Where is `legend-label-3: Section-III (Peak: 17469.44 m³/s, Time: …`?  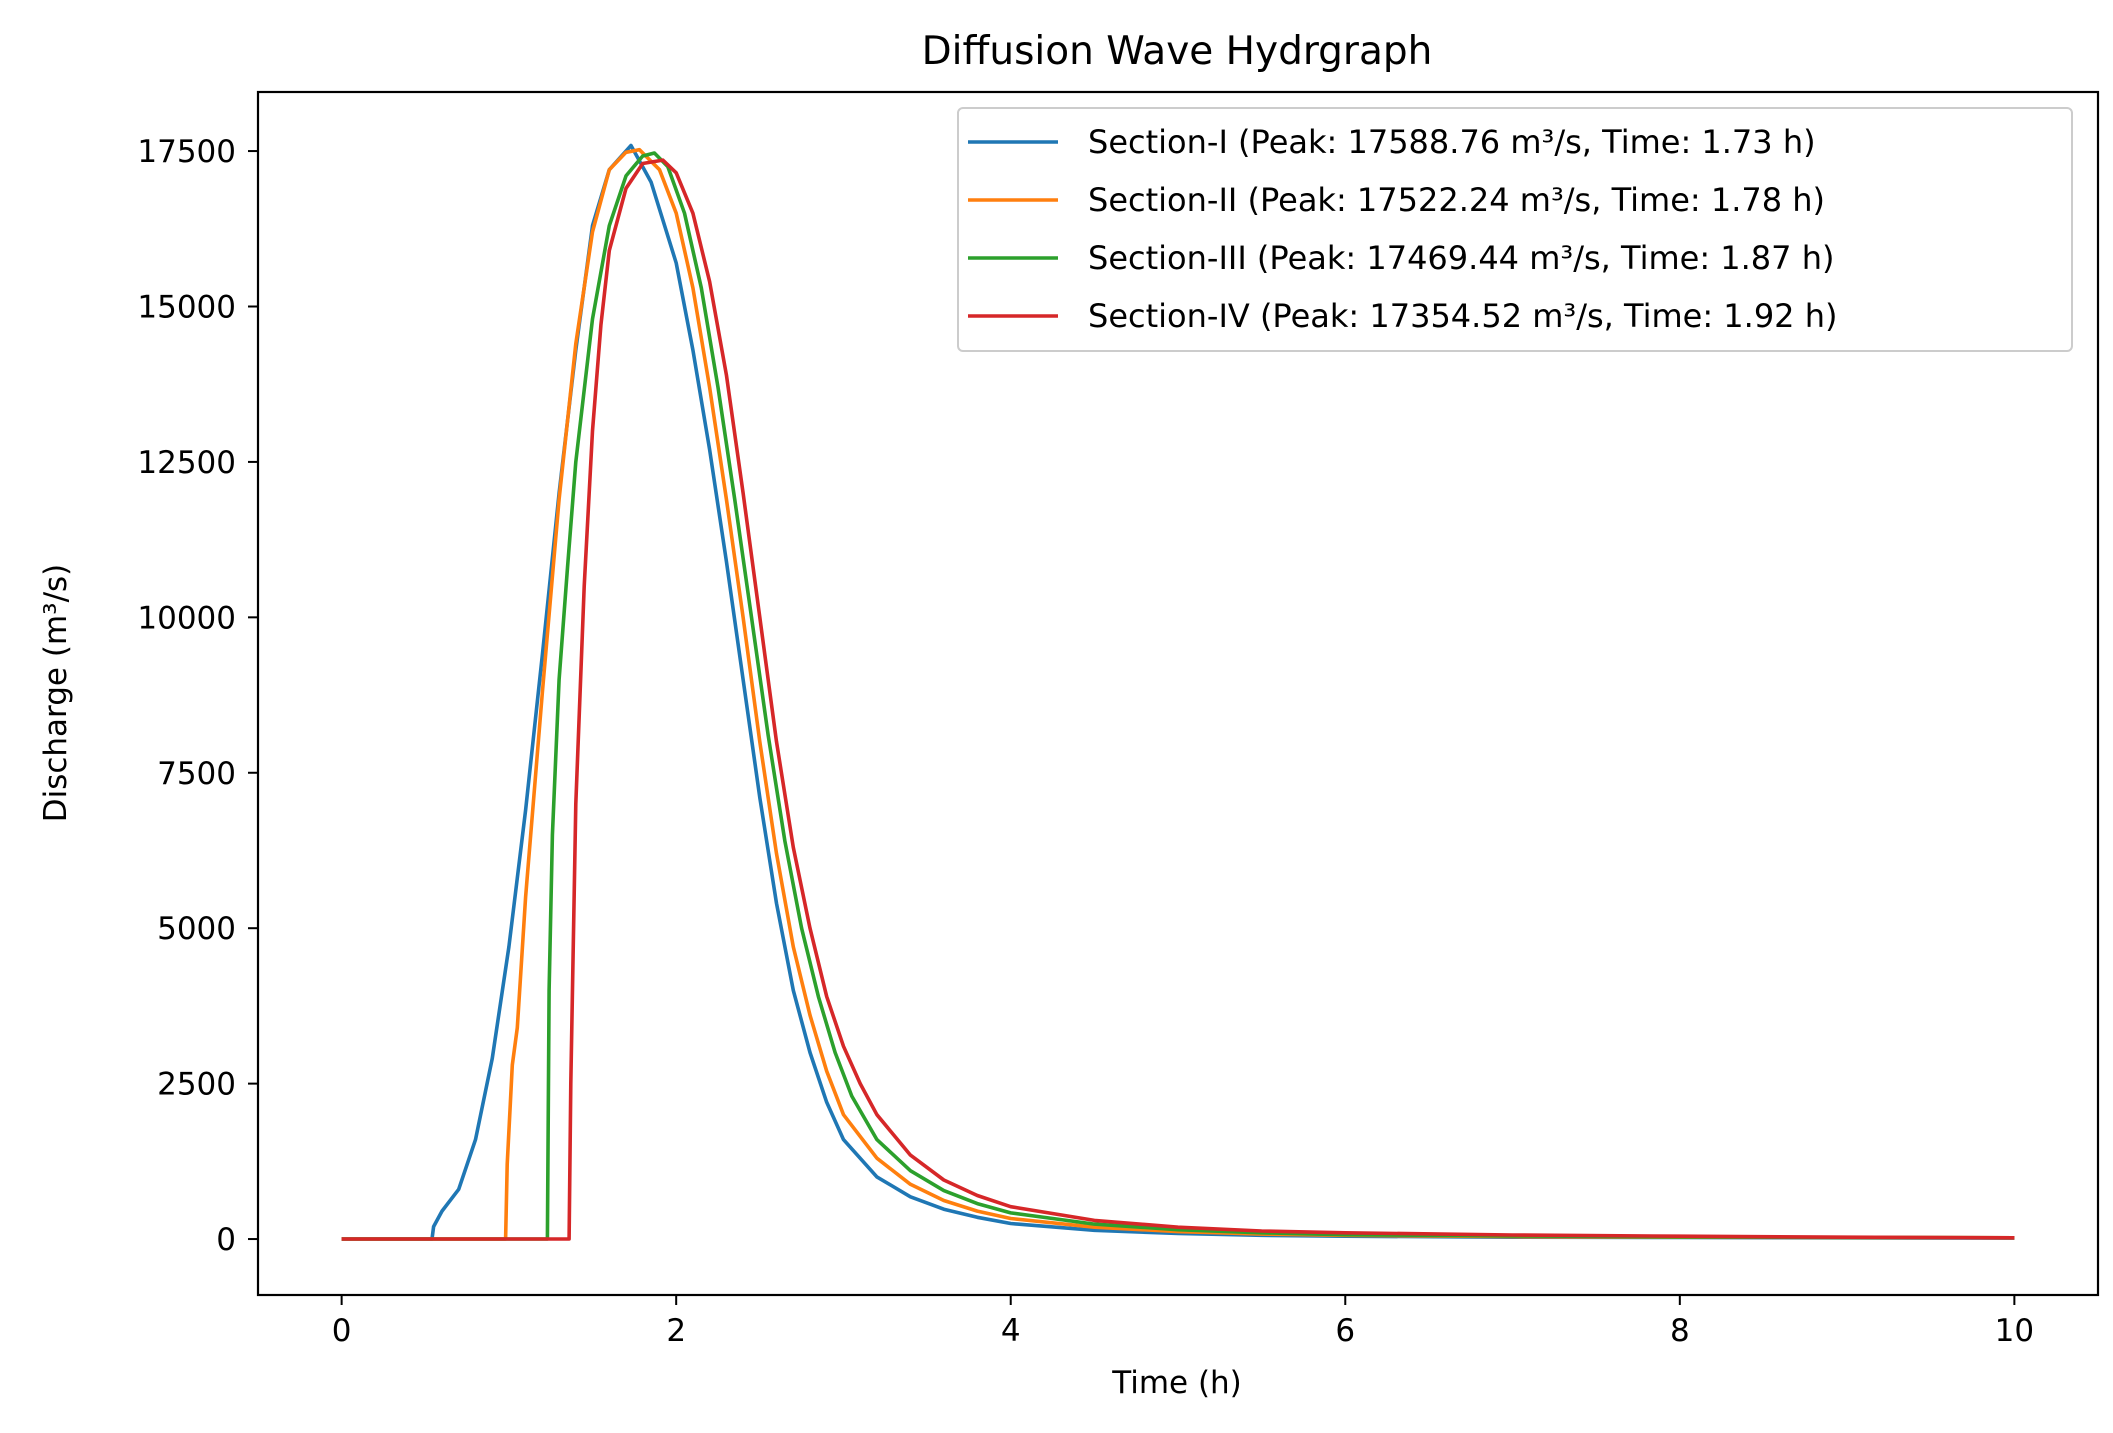 legend-label-3: Section-III (Peak: 17469.44 m³/s, Time: … is located at coordinates (1461, 258).